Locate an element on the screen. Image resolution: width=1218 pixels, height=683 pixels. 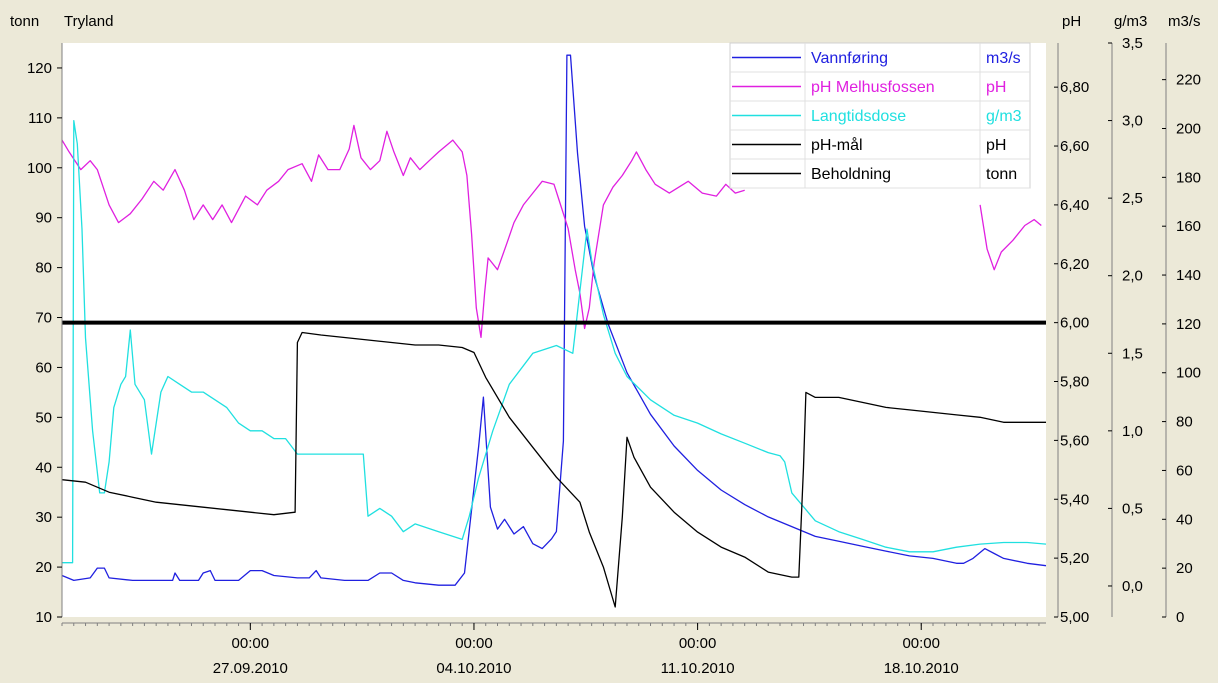
left-axis-unit: tonn is located at coordinates (24, 21).